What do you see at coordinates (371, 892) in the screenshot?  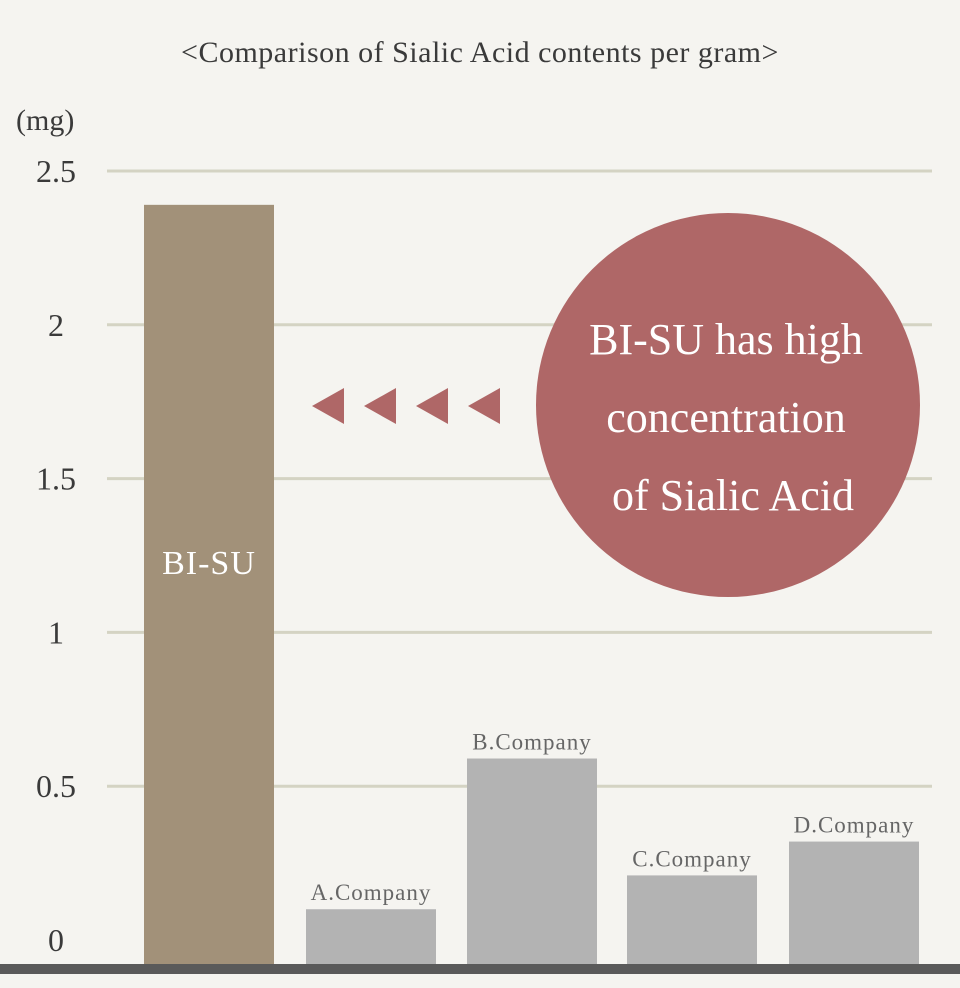 I see `bar-label: A.Company` at bounding box center [371, 892].